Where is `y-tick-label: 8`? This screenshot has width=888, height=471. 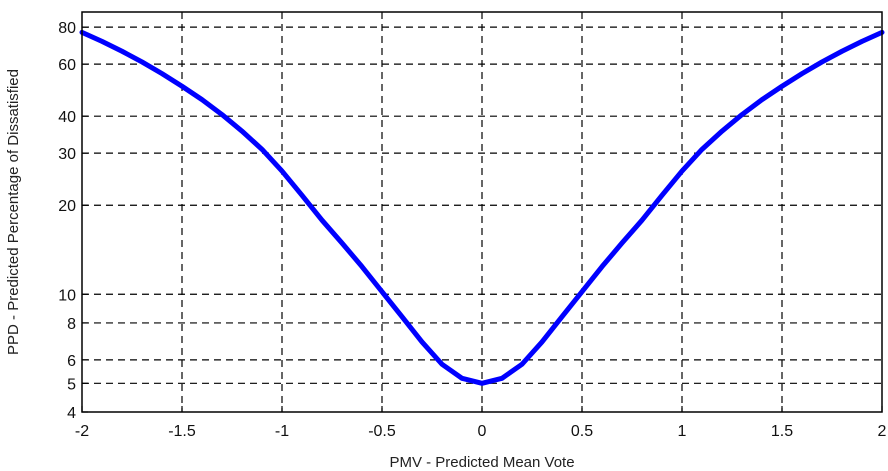 y-tick-label: 8 is located at coordinates (71, 324).